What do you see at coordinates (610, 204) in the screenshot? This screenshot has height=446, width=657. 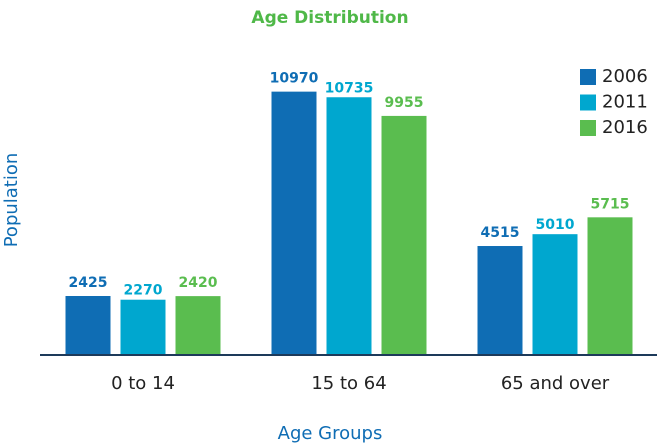 I see `value-label: 5715` at bounding box center [610, 204].